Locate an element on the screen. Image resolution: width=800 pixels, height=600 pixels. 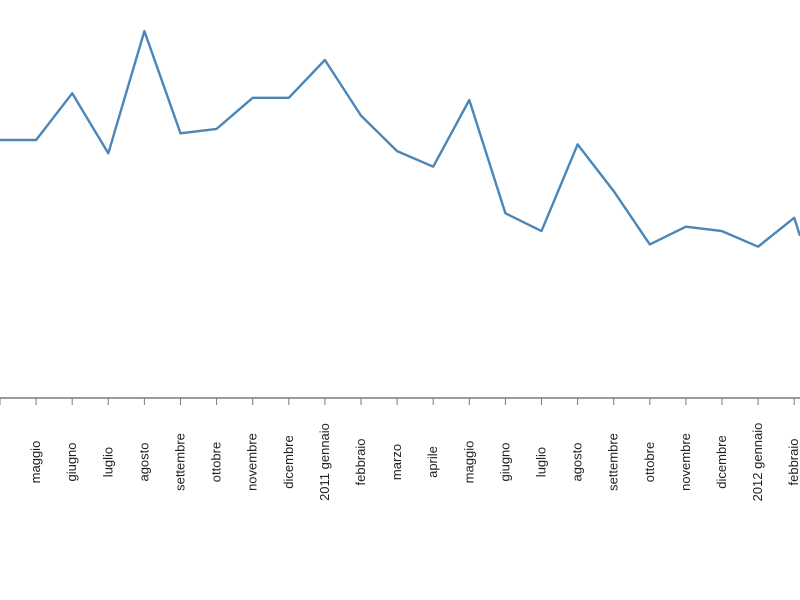
x-tick-label: 2011 gennaio is located at coordinates (324, 462).